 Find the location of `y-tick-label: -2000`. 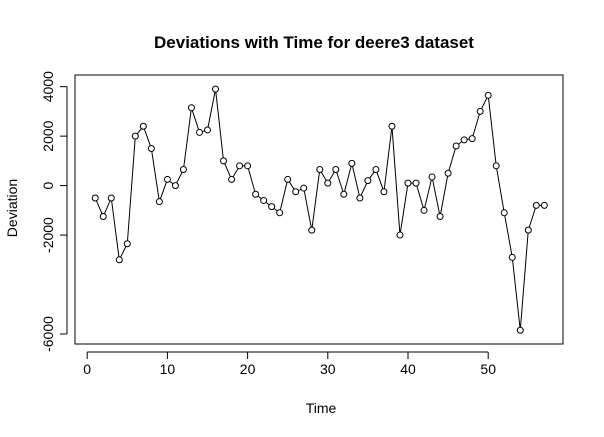

y-tick-label: -2000 is located at coordinates (48, 235).